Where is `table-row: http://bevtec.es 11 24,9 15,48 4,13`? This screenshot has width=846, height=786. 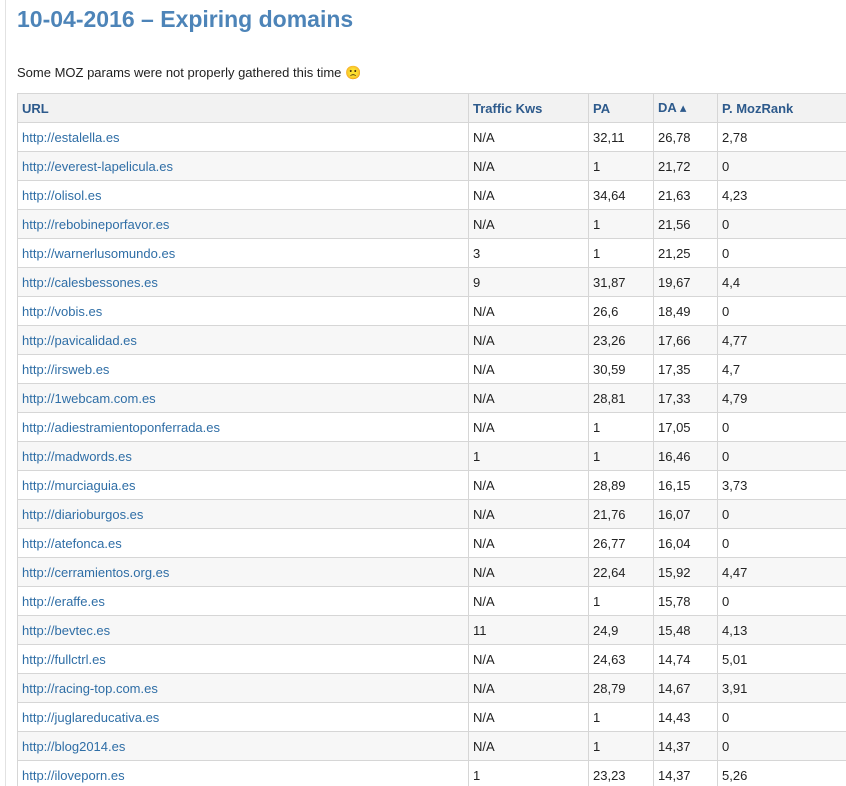
table-row: http://bevtec.es 11 24,9 15,48 4,13 is located at coordinates (431, 630).